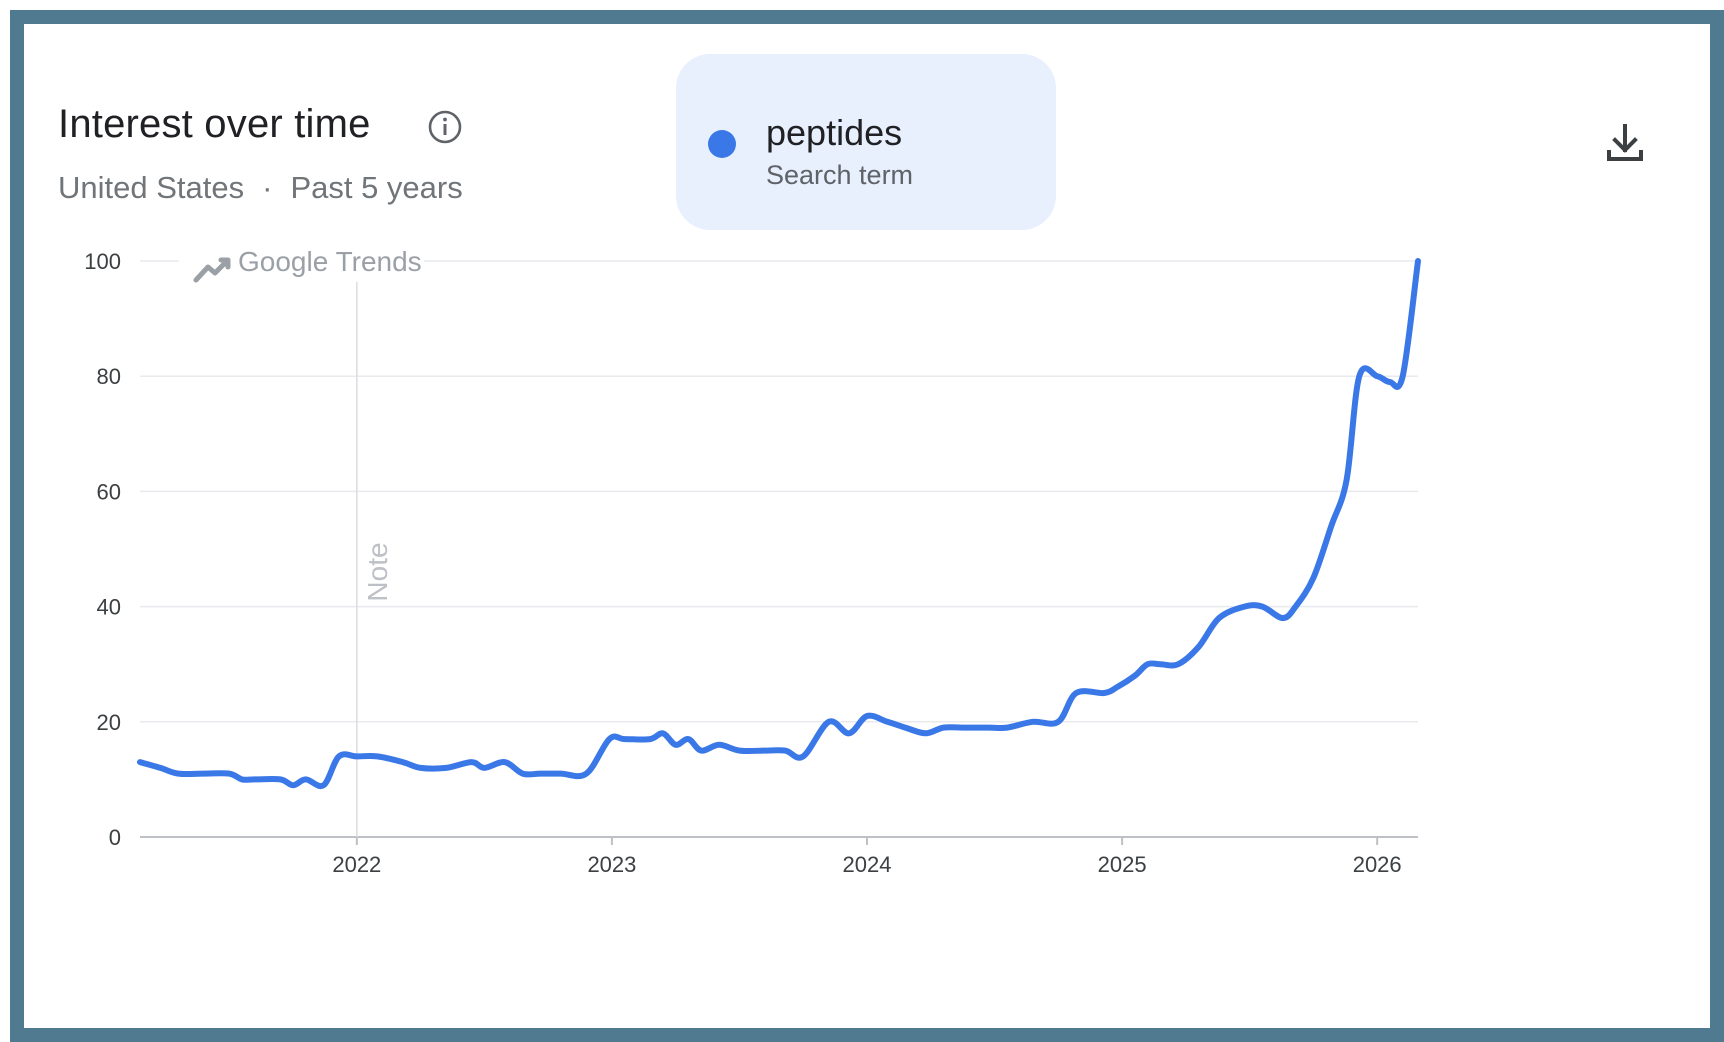 The image size is (1724, 1042). I want to click on y-tick-label: 0, so click(115, 837).